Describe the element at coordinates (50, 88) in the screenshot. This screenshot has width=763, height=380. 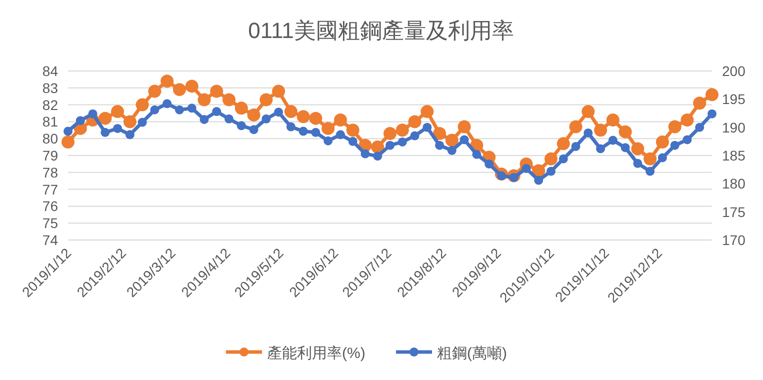
I see `y-tick-label: 83` at that location.